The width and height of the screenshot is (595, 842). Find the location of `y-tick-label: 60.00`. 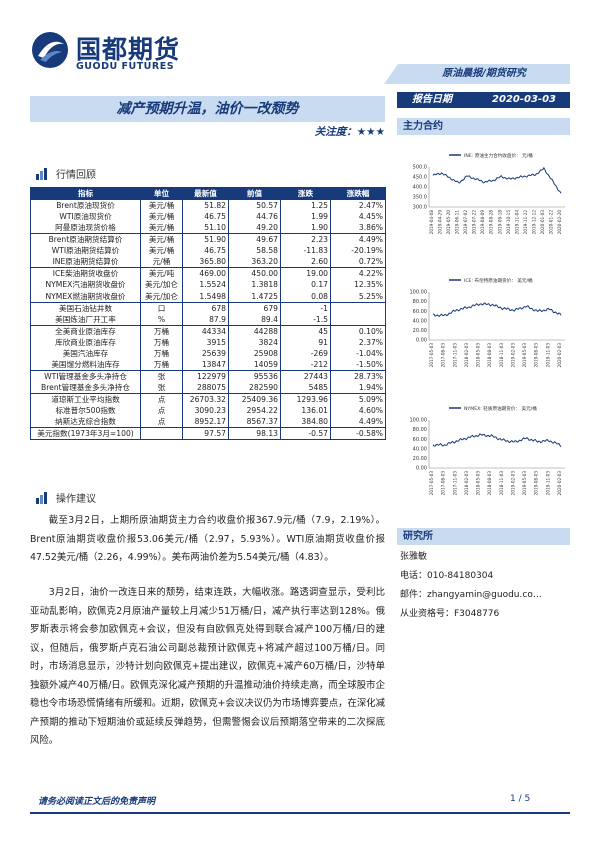

y-tick-label: 60.00 is located at coordinates (420, 440).